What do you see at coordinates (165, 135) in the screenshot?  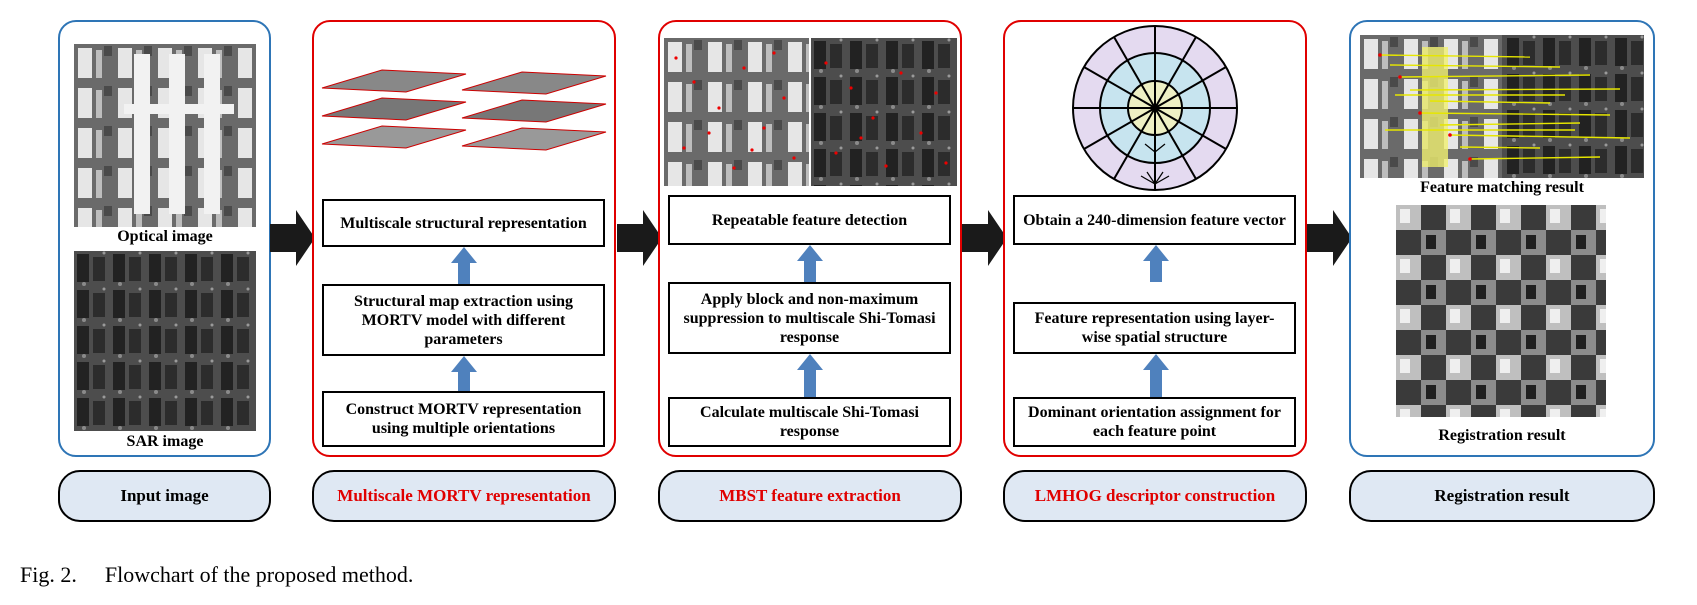 I see `optical-image` at bounding box center [165, 135].